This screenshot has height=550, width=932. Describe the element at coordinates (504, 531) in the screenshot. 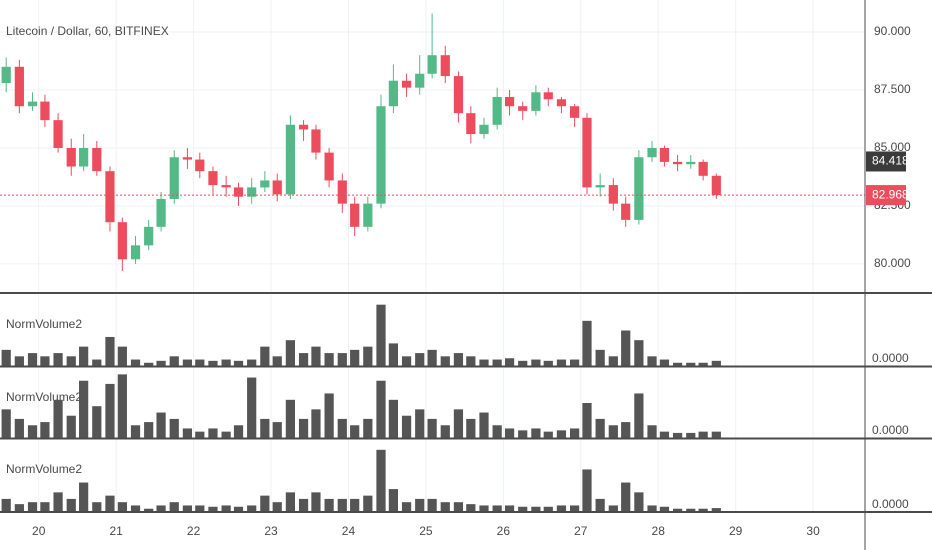

I see `x-tick-label: 26` at that location.